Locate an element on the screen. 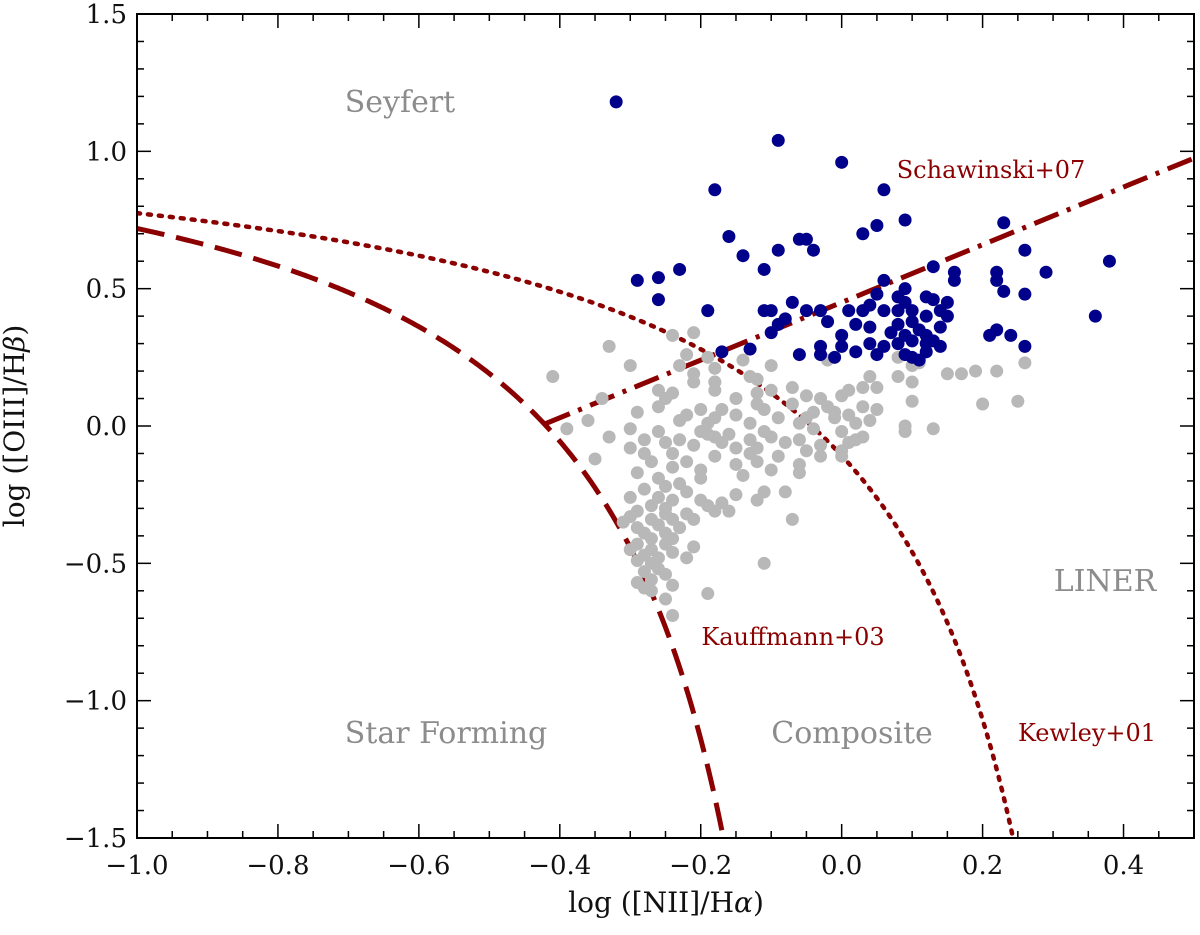 The image size is (1200, 935). x-tick-label-7: 0.4 is located at coordinates (1123, 866).